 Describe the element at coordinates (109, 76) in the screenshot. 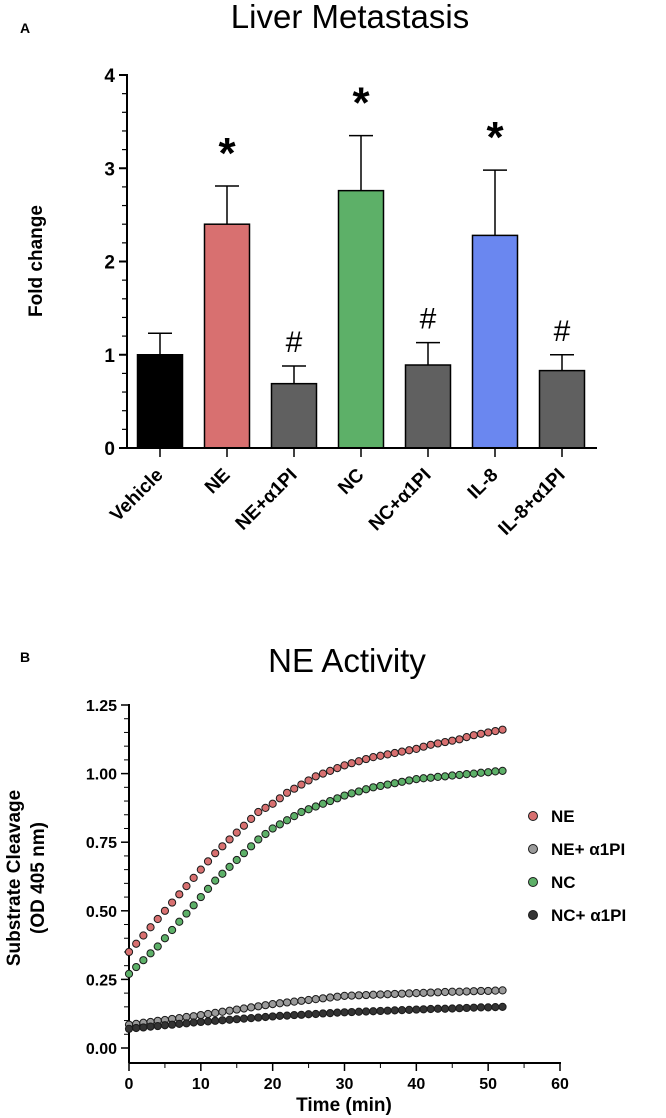

I see `y-tick-label: 4` at that location.